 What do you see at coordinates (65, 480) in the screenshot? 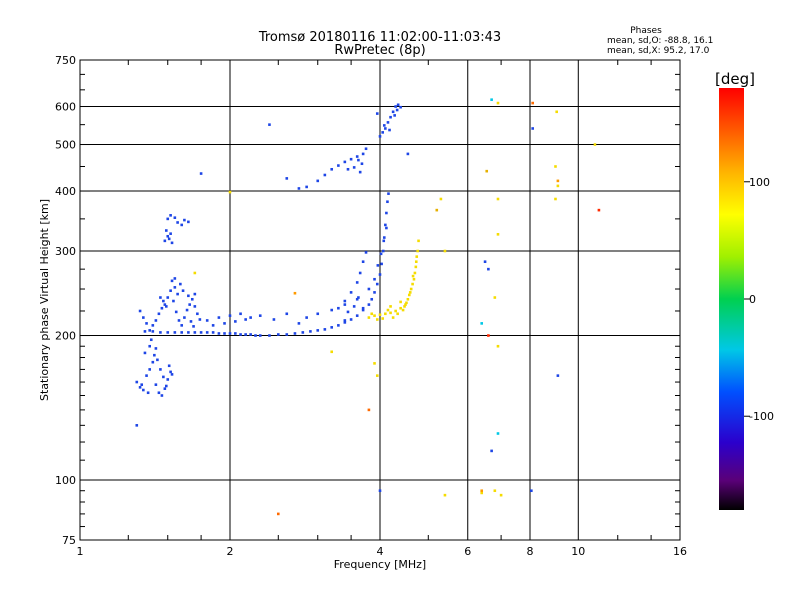
I see `y-tick-label: 100` at bounding box center [65, 480].